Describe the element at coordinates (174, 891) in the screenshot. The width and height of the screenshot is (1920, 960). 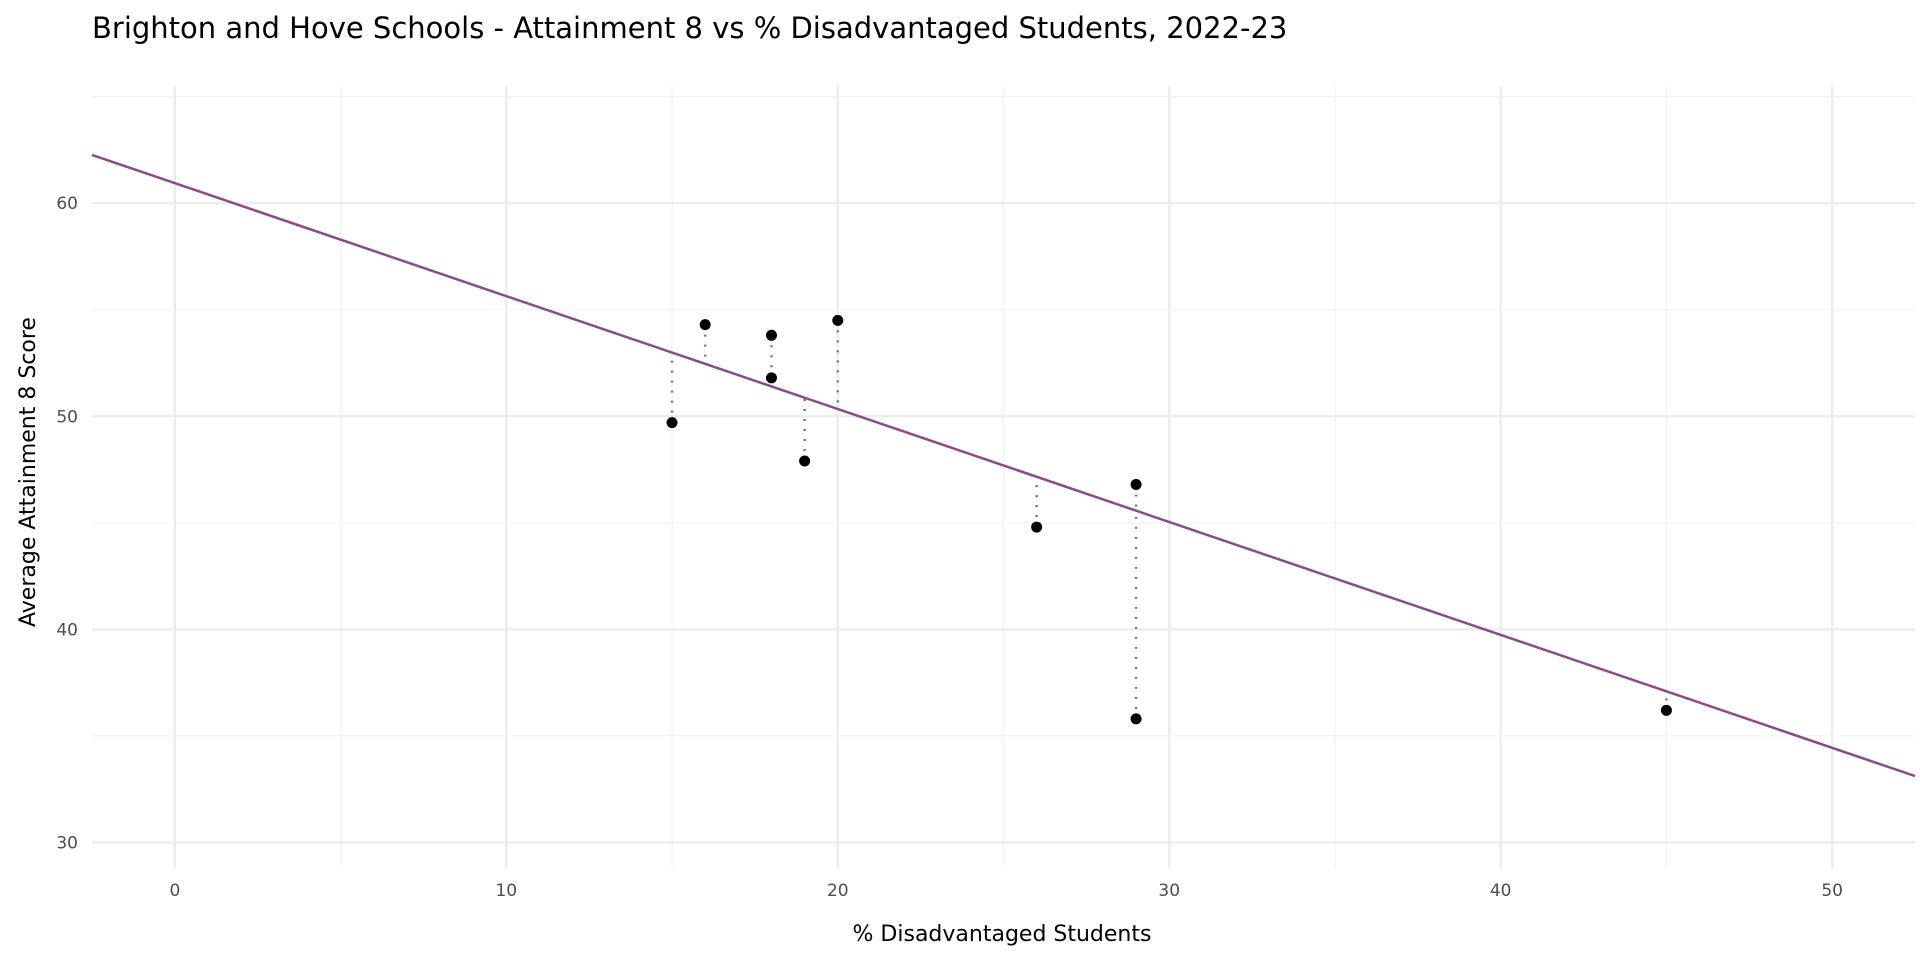
I see `x-tick-label: 0` at that location.